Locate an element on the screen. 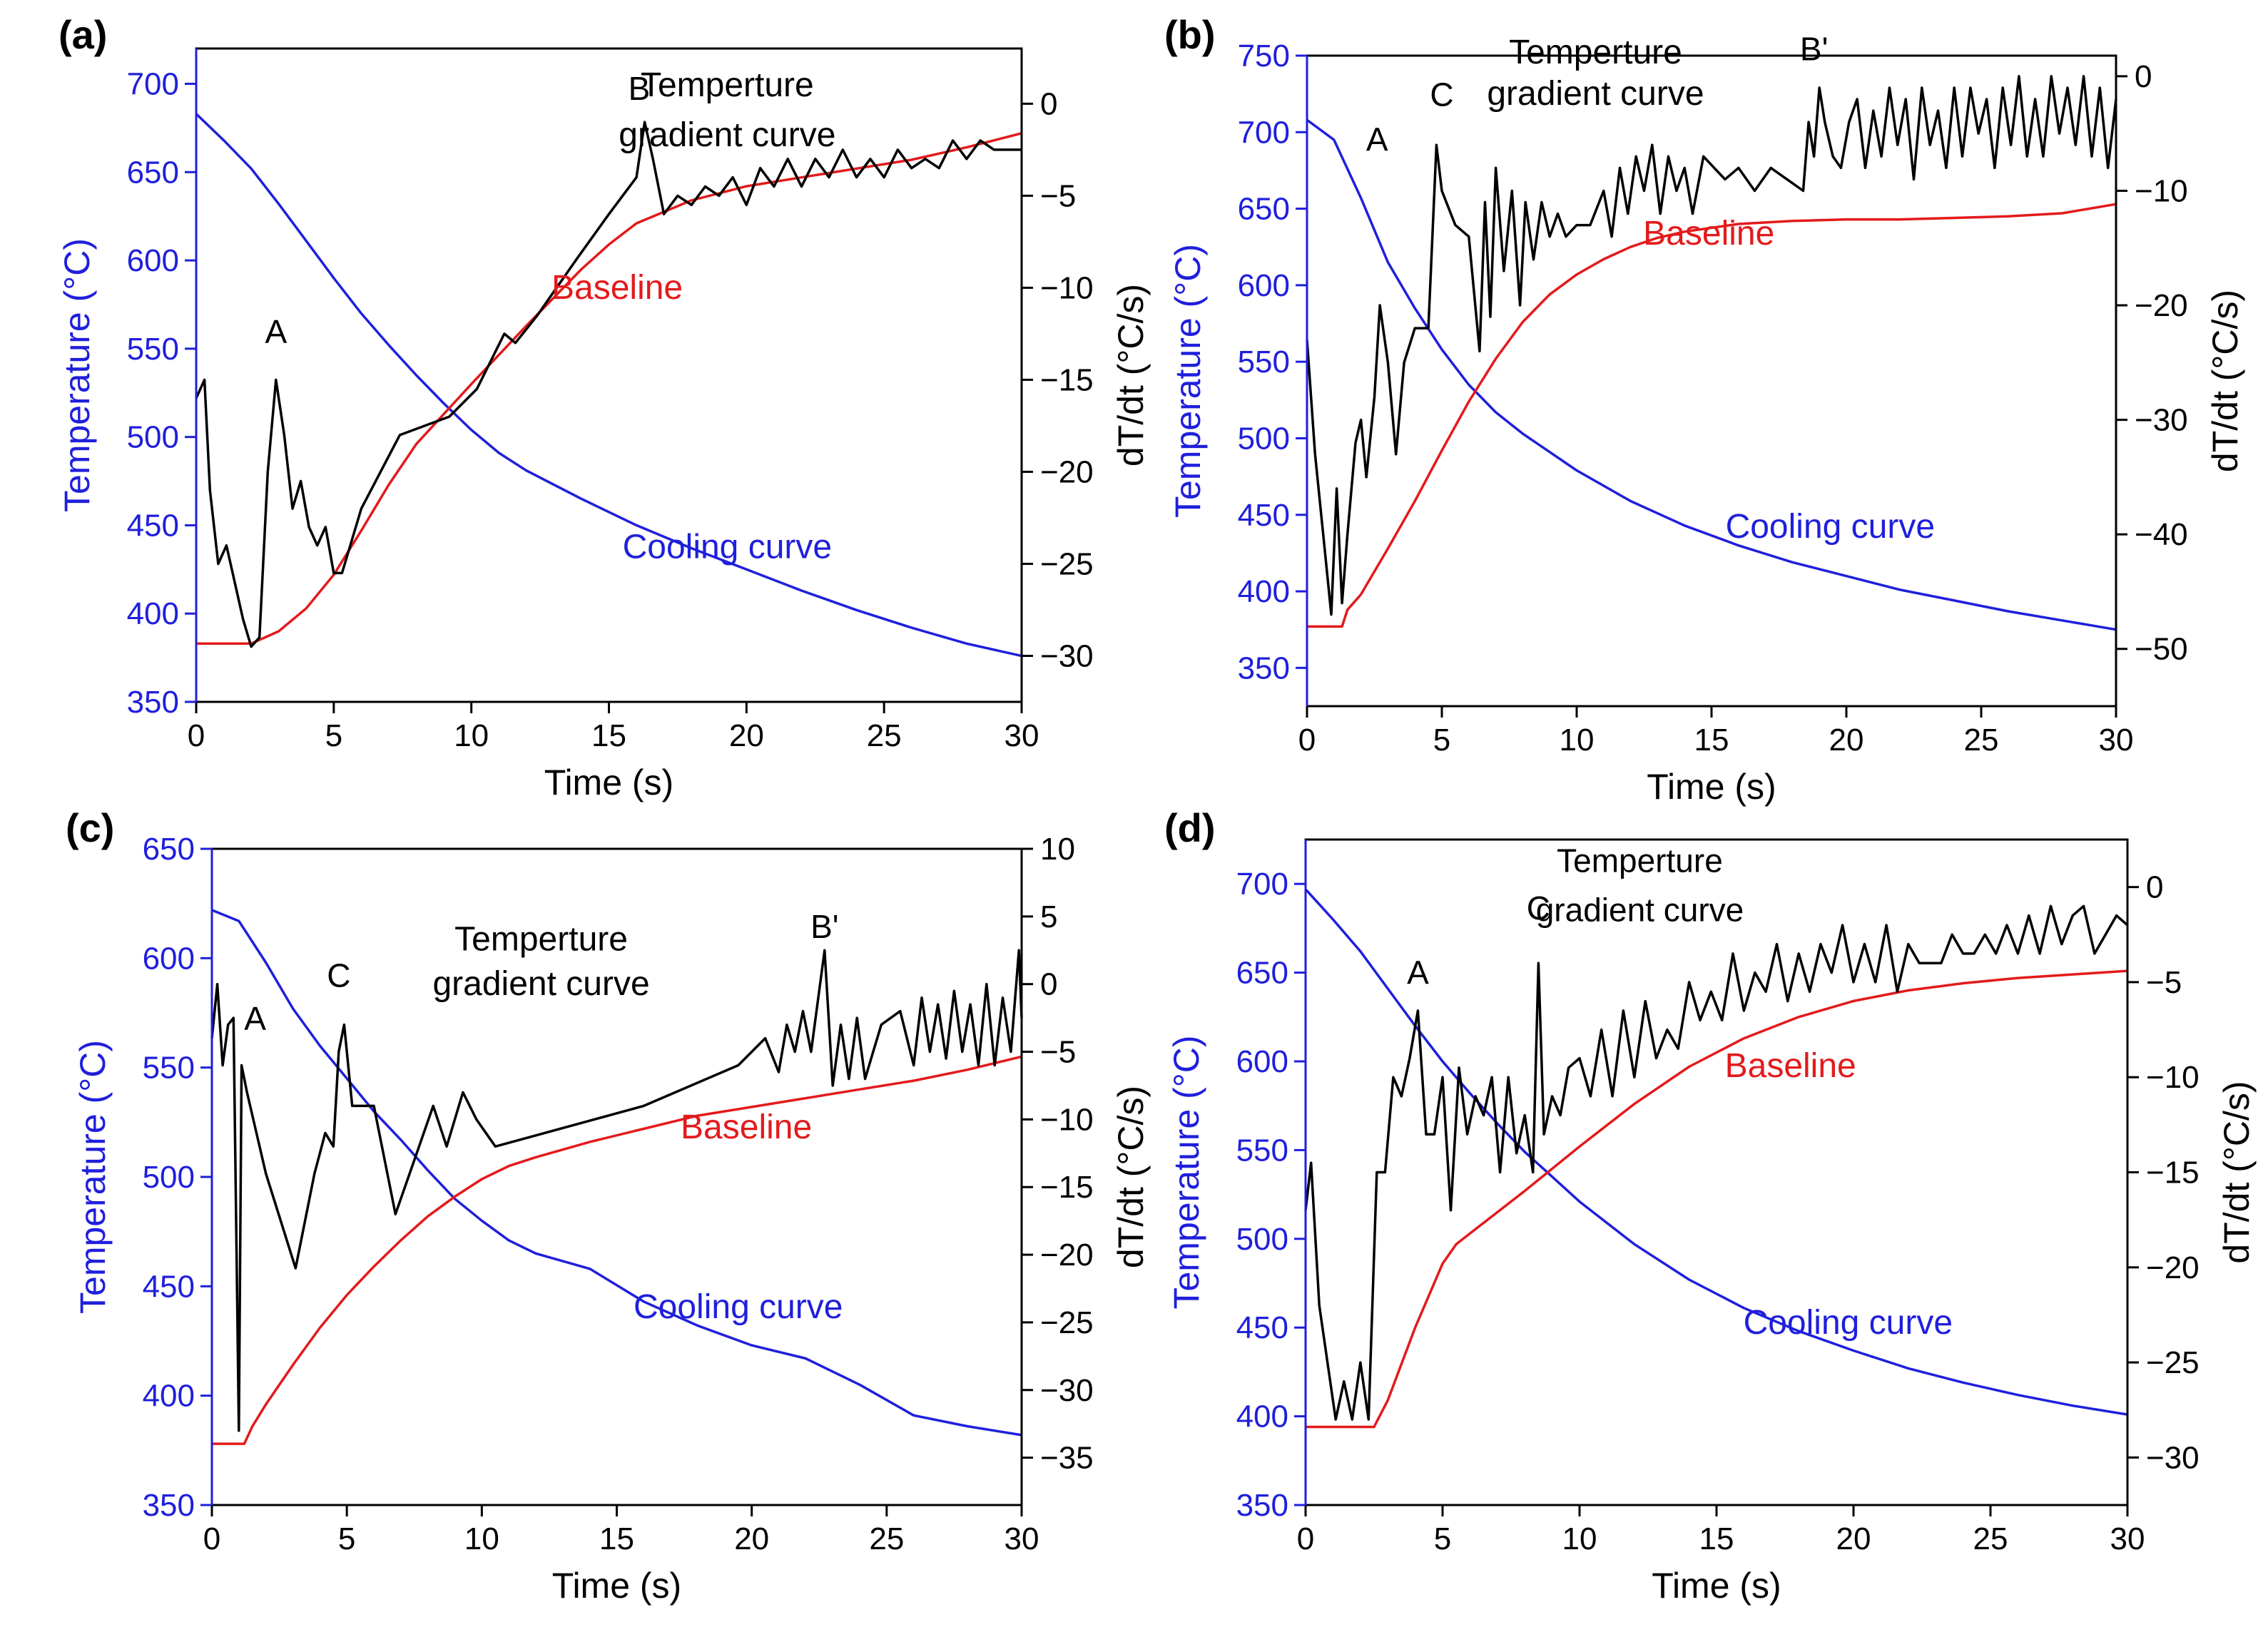  y-right-tick-label: −40 is located at coordinates (2162, 534).